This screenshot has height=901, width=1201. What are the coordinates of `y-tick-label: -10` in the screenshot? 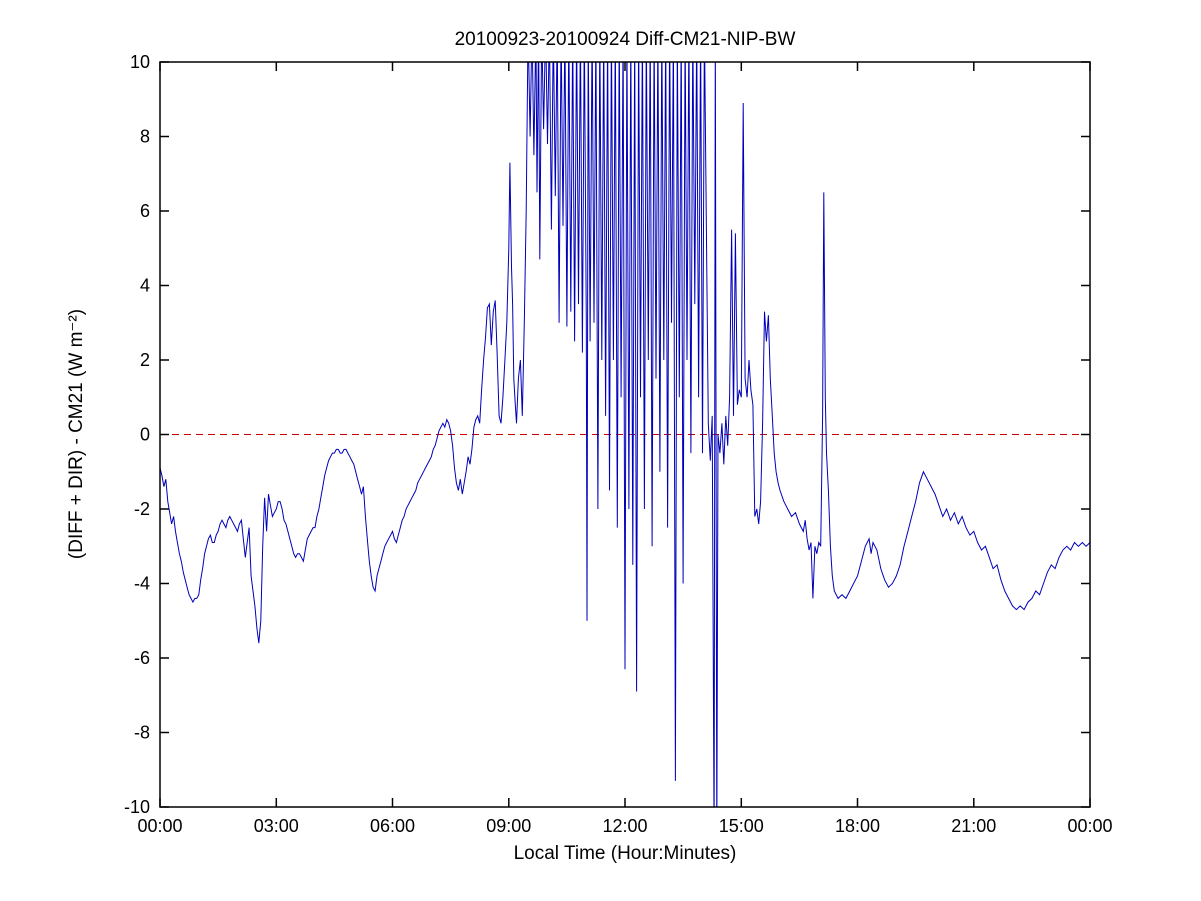 It's located at (137, 807).